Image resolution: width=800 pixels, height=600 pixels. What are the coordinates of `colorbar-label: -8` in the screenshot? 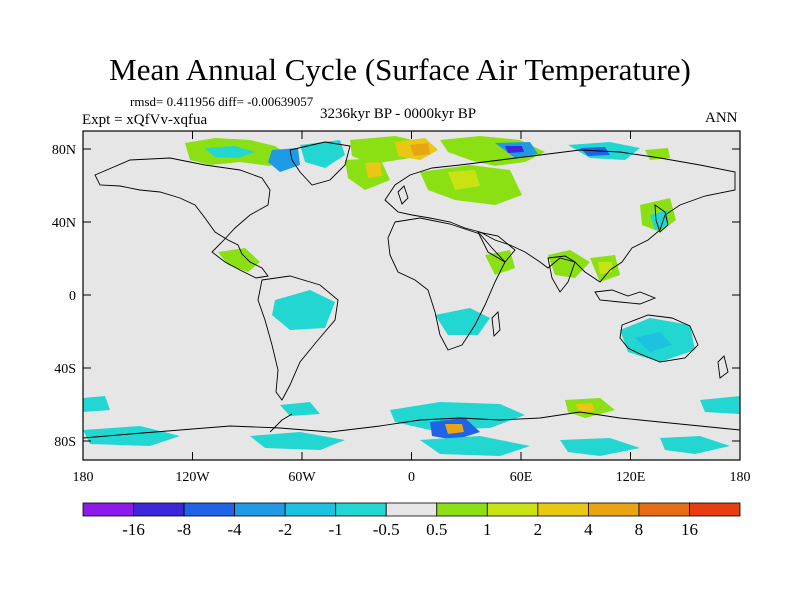 It's located at (184, 529).